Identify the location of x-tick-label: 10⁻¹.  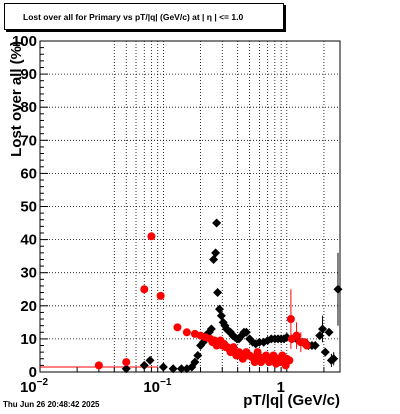
(157, 386).